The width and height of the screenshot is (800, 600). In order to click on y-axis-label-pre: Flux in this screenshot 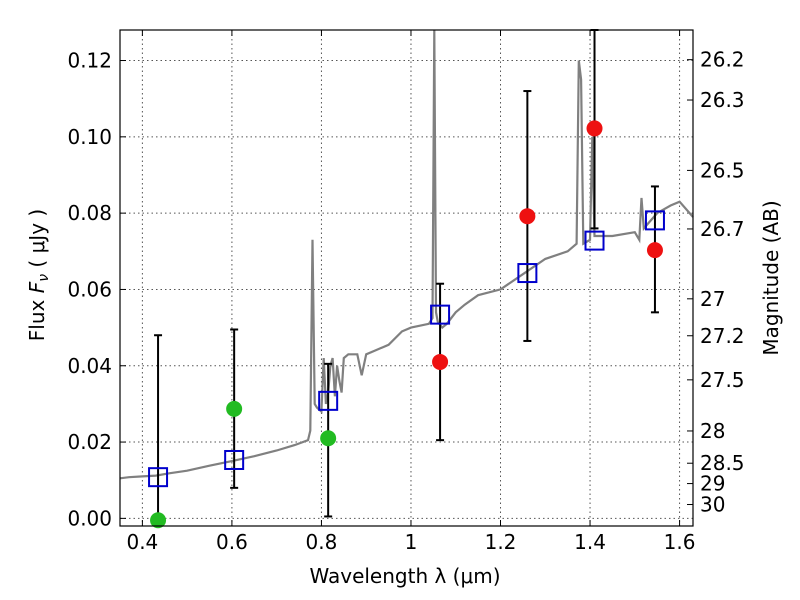, I will do `click(37, 317)`.